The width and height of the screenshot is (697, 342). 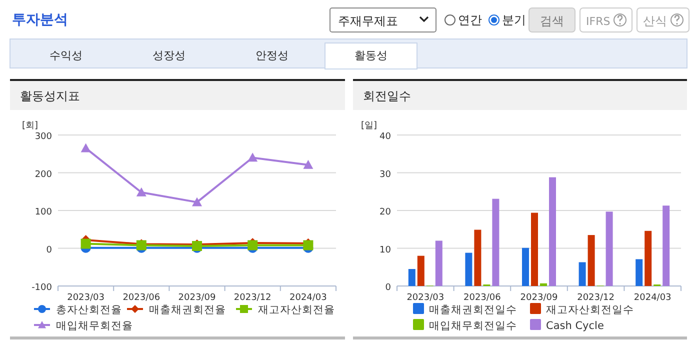 I want to click on chart-title: 회전일수, so click(x=387, y=96).